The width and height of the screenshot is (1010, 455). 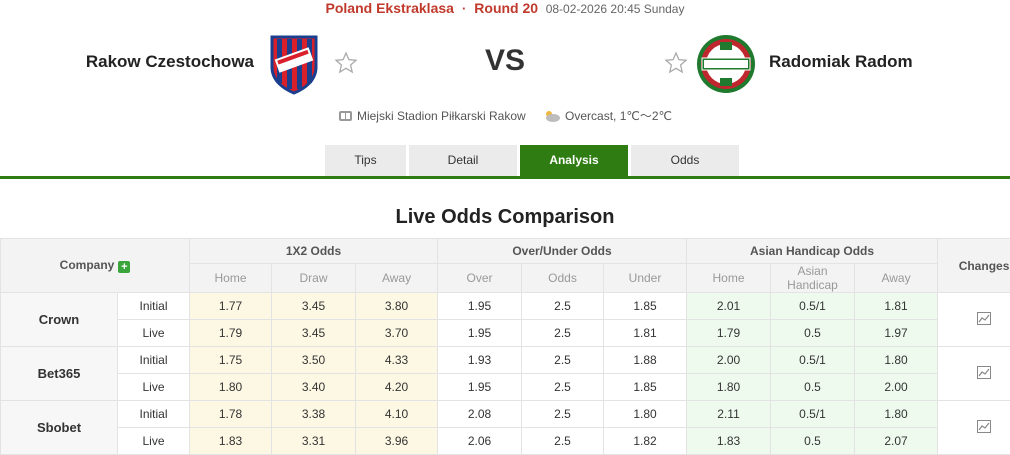 What do you see at coordinates (896, 306) in the screenshot?
I see `ah-away-odds: 1.81` at bounding box center [896, 306].